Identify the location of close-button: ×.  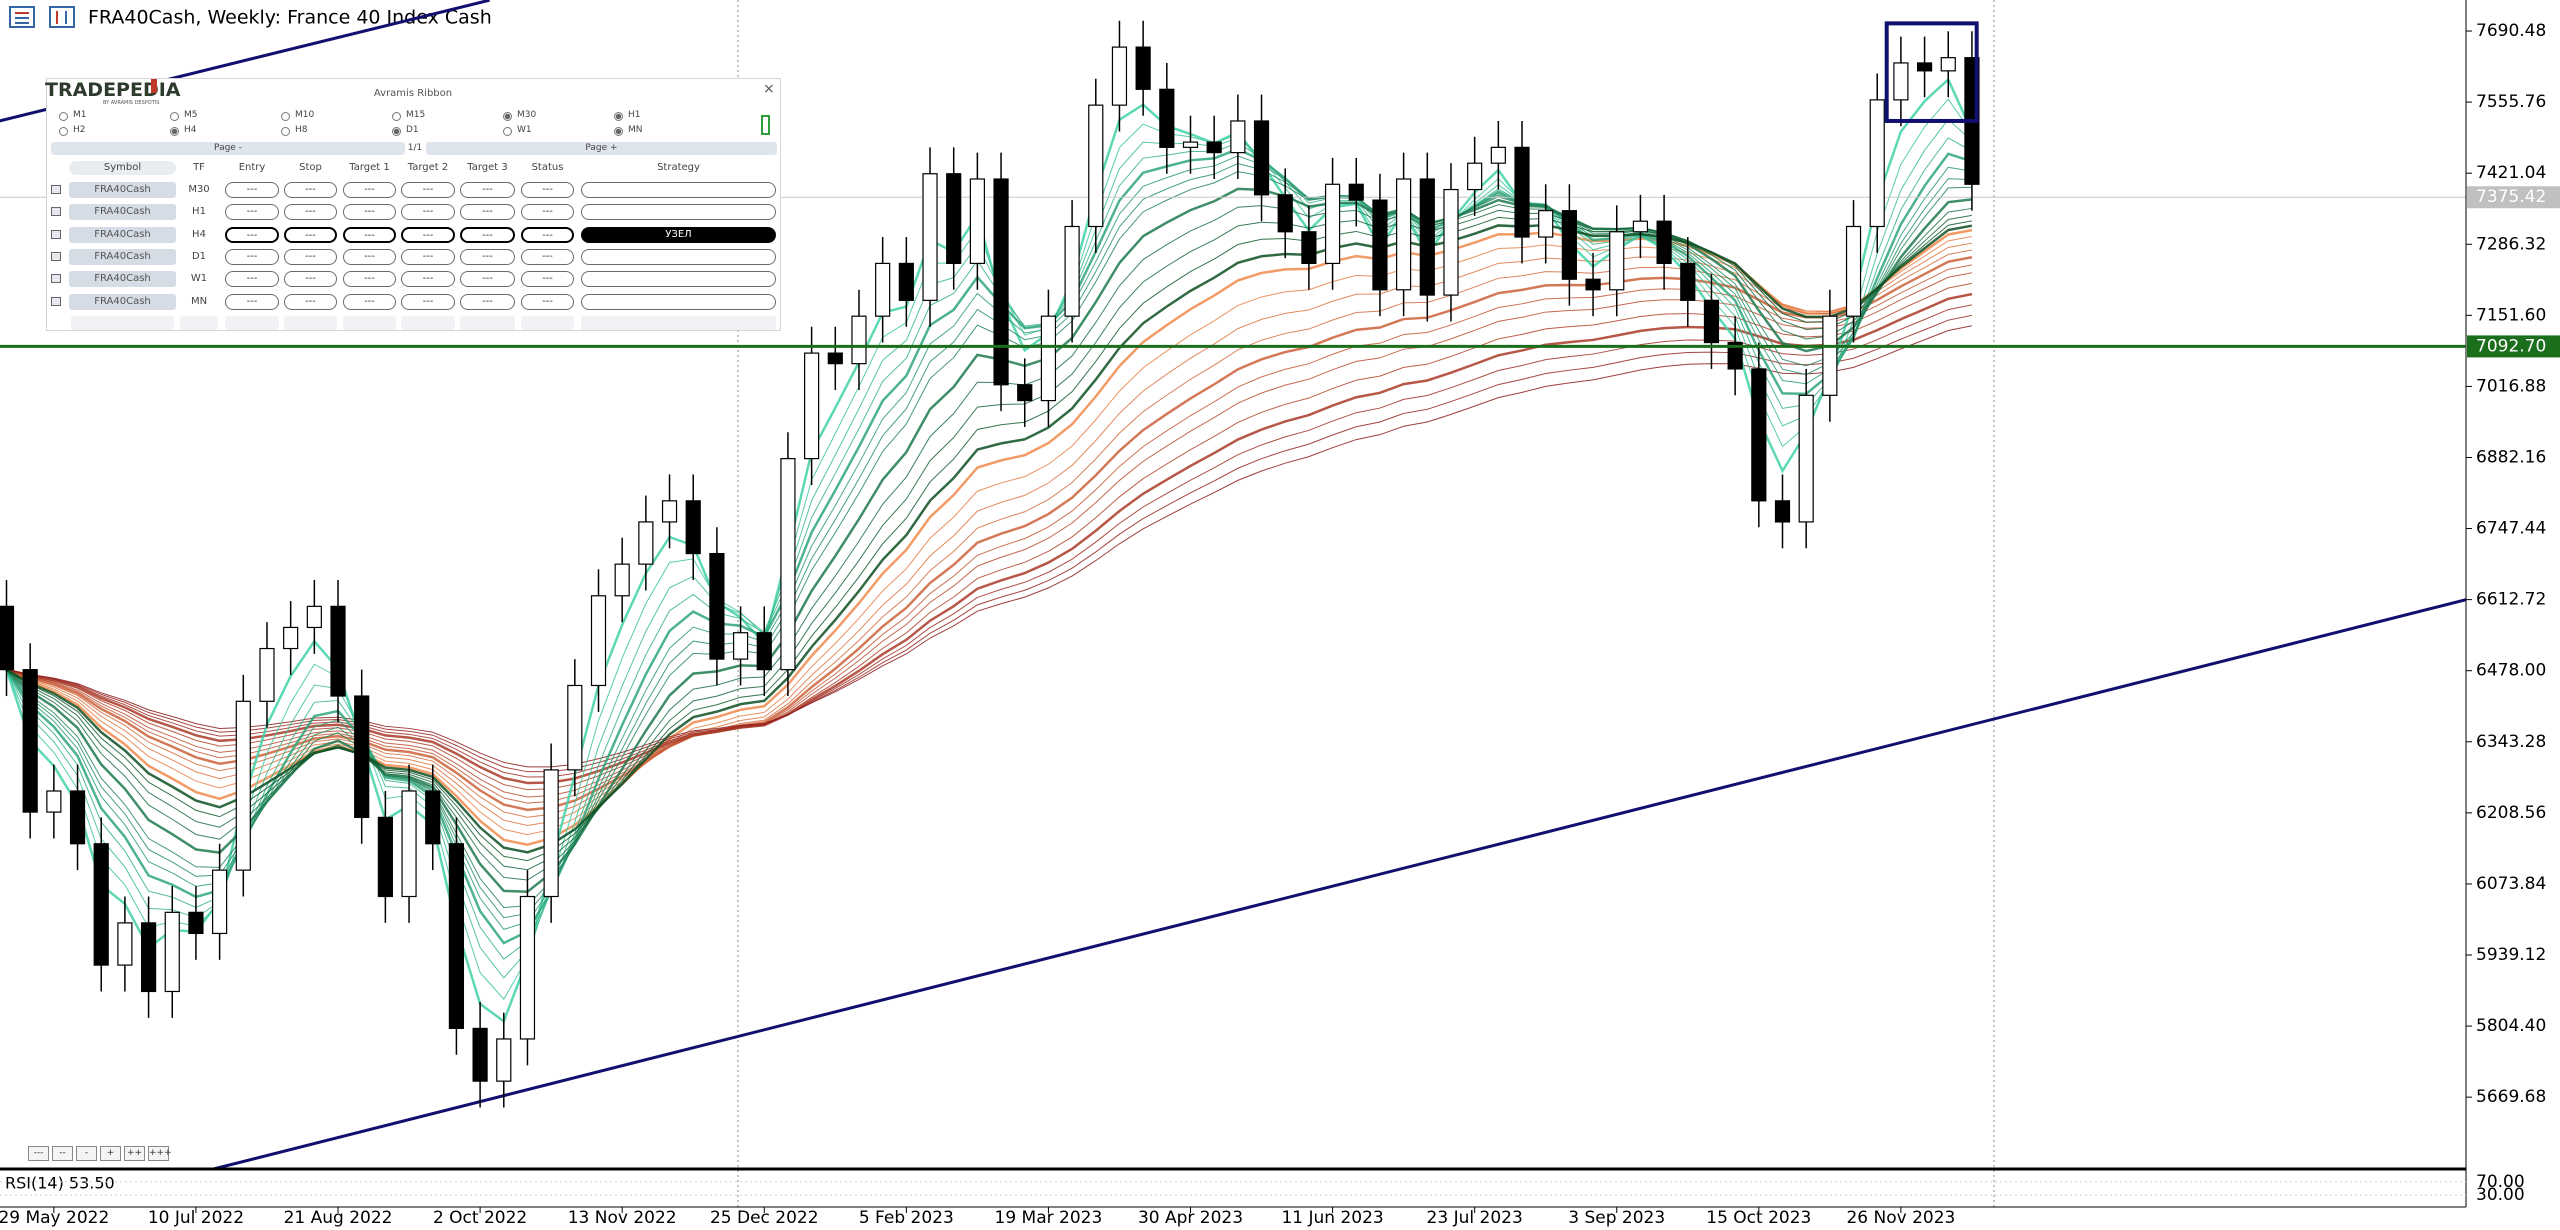
(769, 89).